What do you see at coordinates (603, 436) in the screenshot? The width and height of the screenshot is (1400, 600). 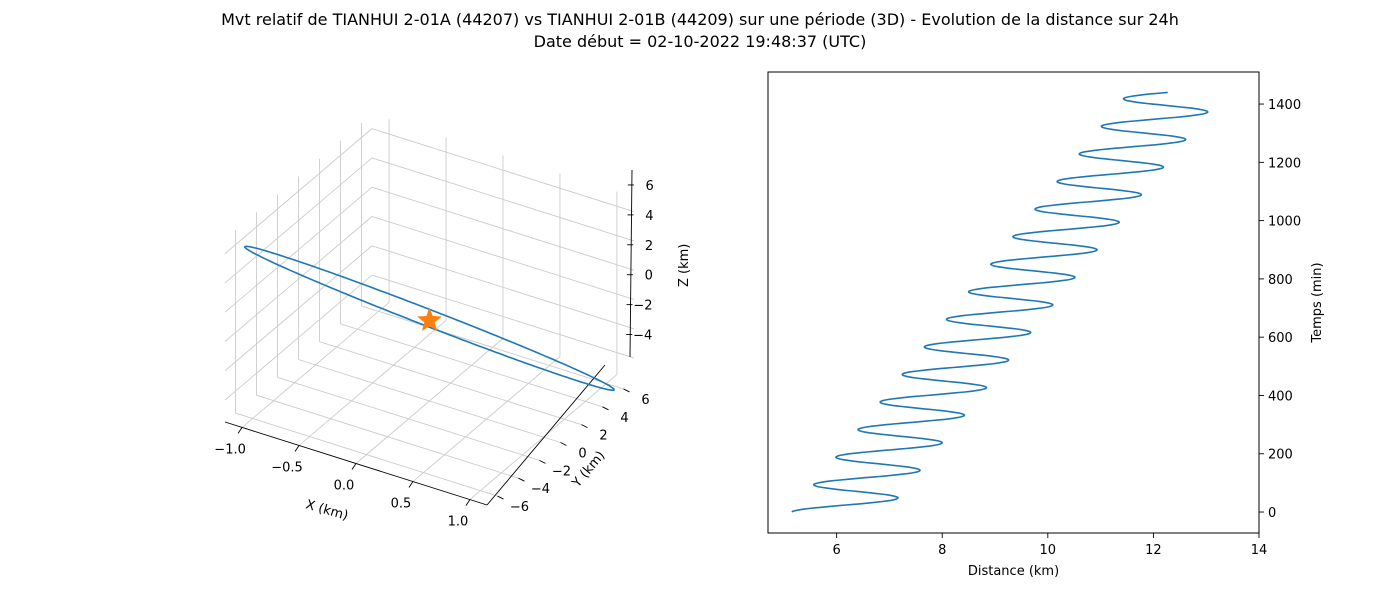 I see `y-tick-label: 2` at bounding box center [603, 436].